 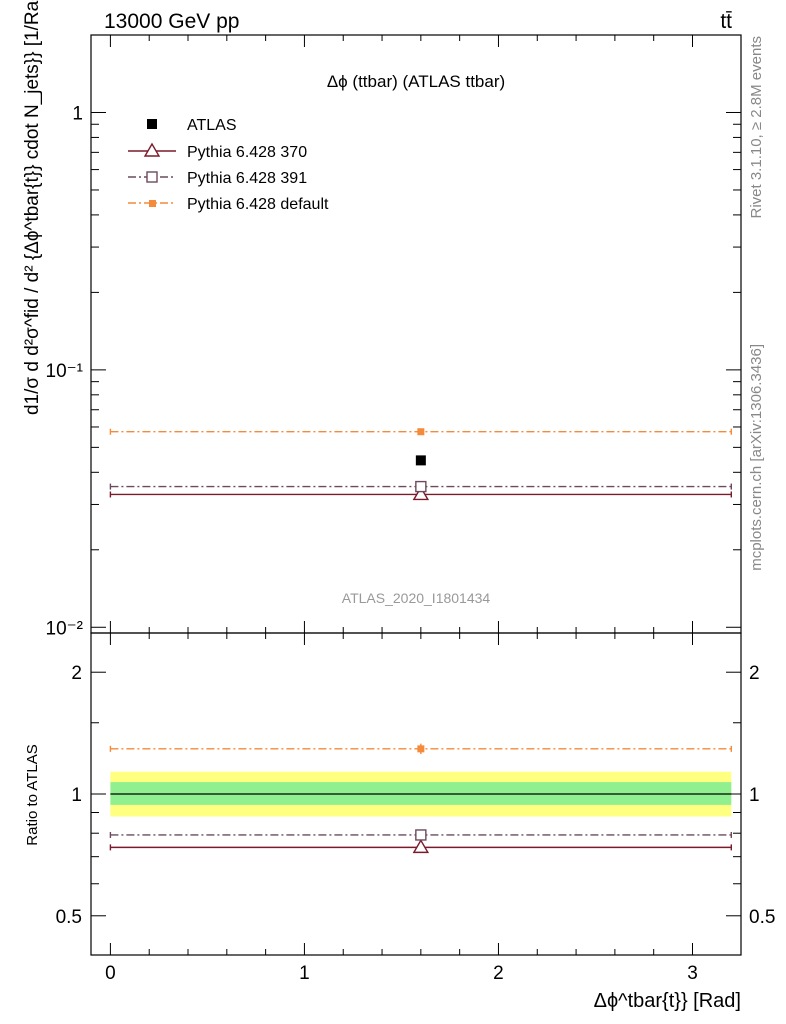 I want to click on rivet-label: Rivet 3.1.10, ≥ 2.8M events, so click(x=756, y=127).